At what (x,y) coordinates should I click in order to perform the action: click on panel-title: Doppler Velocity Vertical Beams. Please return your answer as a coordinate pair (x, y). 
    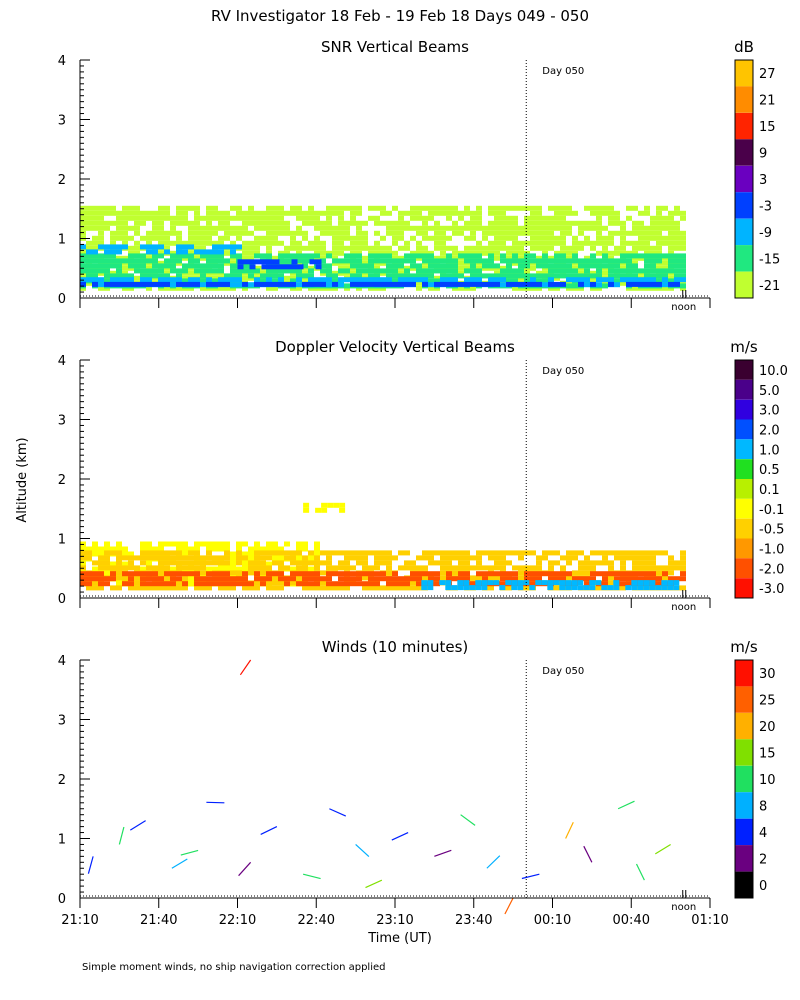
    Looking at the image, I should click on (395, 347).